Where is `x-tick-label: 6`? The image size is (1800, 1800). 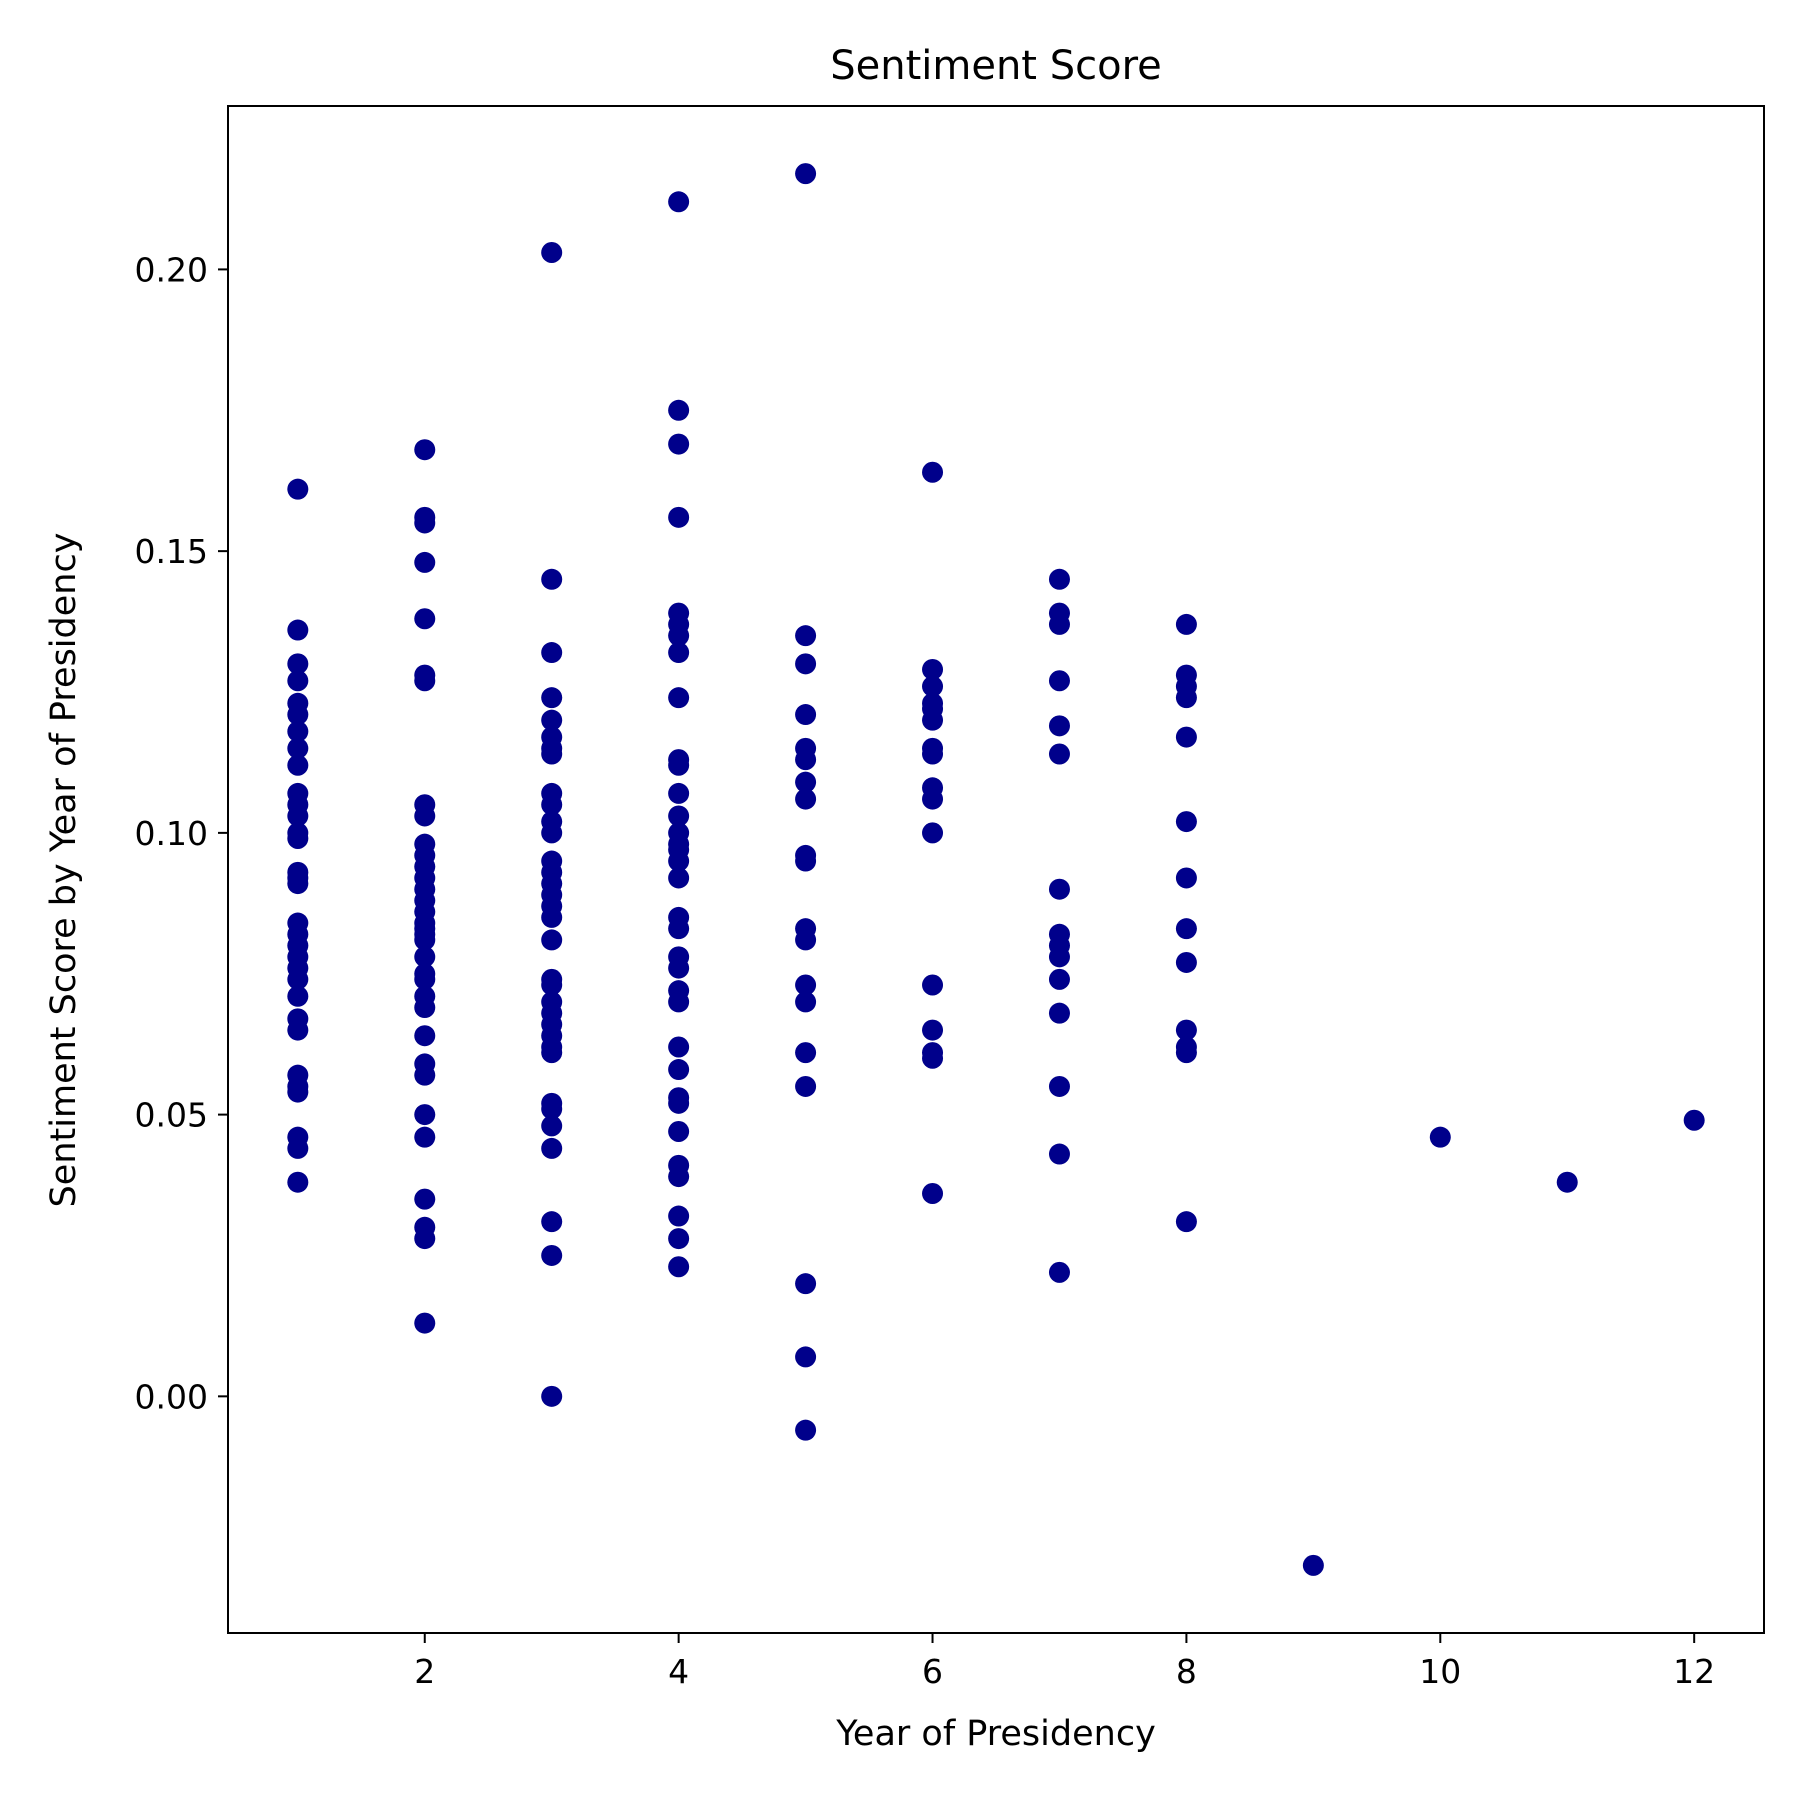
x-tick-label: 6 is located at coordinates (932, 1671).